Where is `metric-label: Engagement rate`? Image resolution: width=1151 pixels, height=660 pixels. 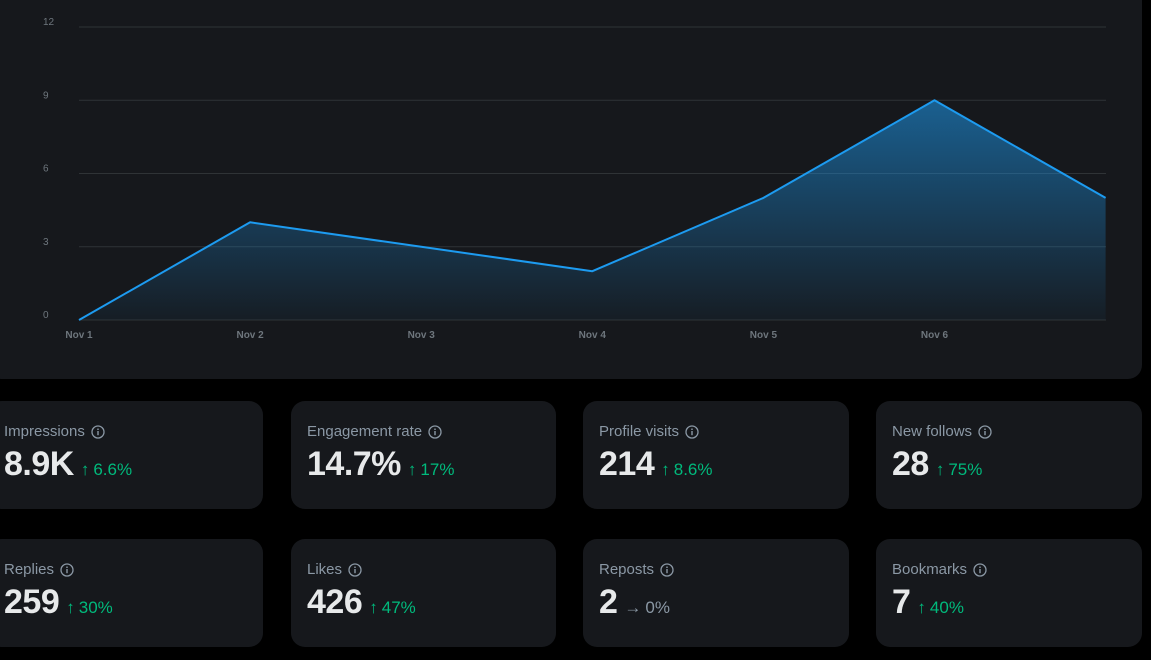
metric-label: Engagement rate is located at coordinates (365, 431).